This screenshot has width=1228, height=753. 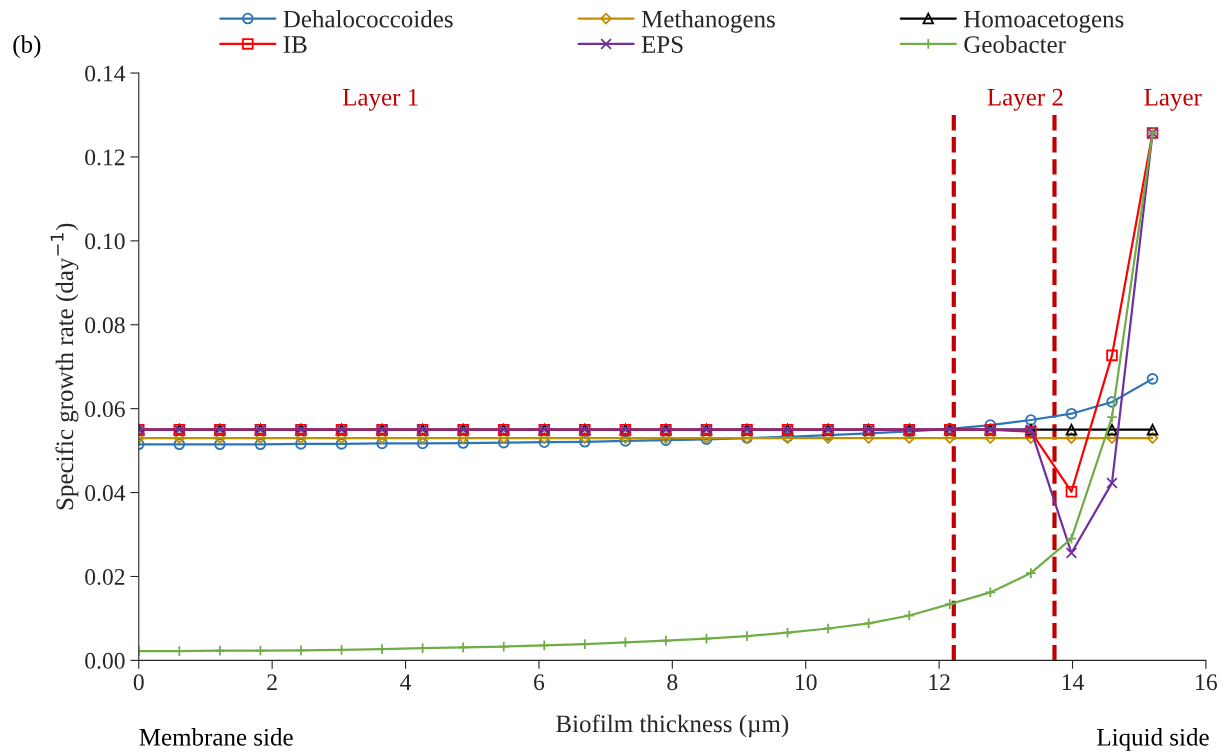 I want to click on annotation: Layer 2, so click(x=1025, y=99).